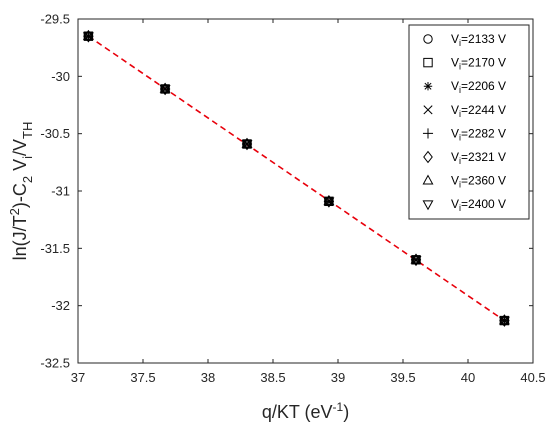 The height and width of the screenshot is (428, 550). Describe the element at coordinates (208, 377) in the screenshot. I see `x-tick-label: 38` at that location.